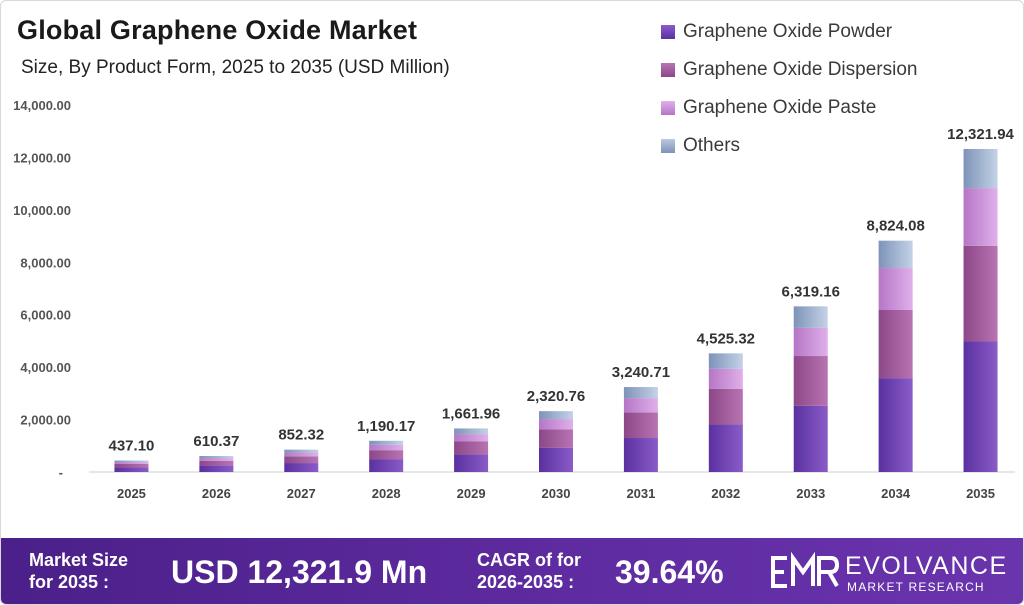 The width and height of the screenshot is (1024, 605). Describe the element at coordinates (61, 472) in the screenshot. I see `y-tick-label: -` at that location.